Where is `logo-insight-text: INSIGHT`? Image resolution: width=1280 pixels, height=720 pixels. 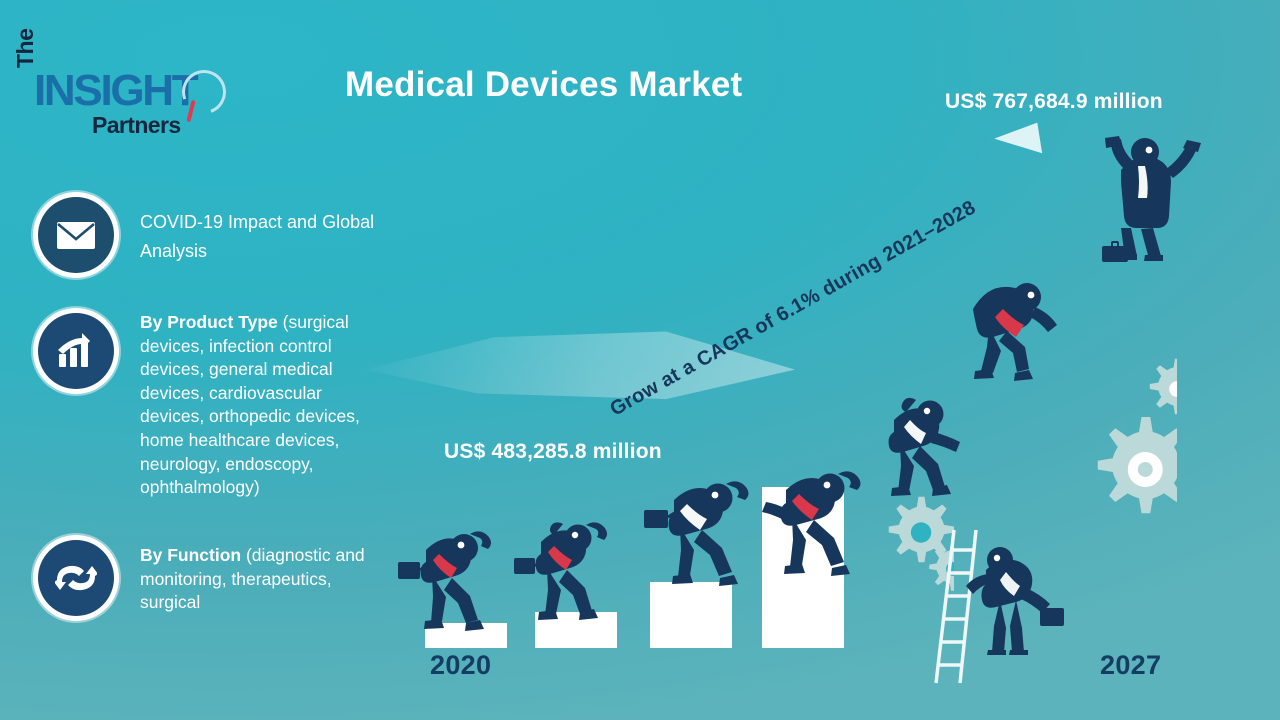
logo-insight-text: INSIGHT is located at coordinates (116, 90).